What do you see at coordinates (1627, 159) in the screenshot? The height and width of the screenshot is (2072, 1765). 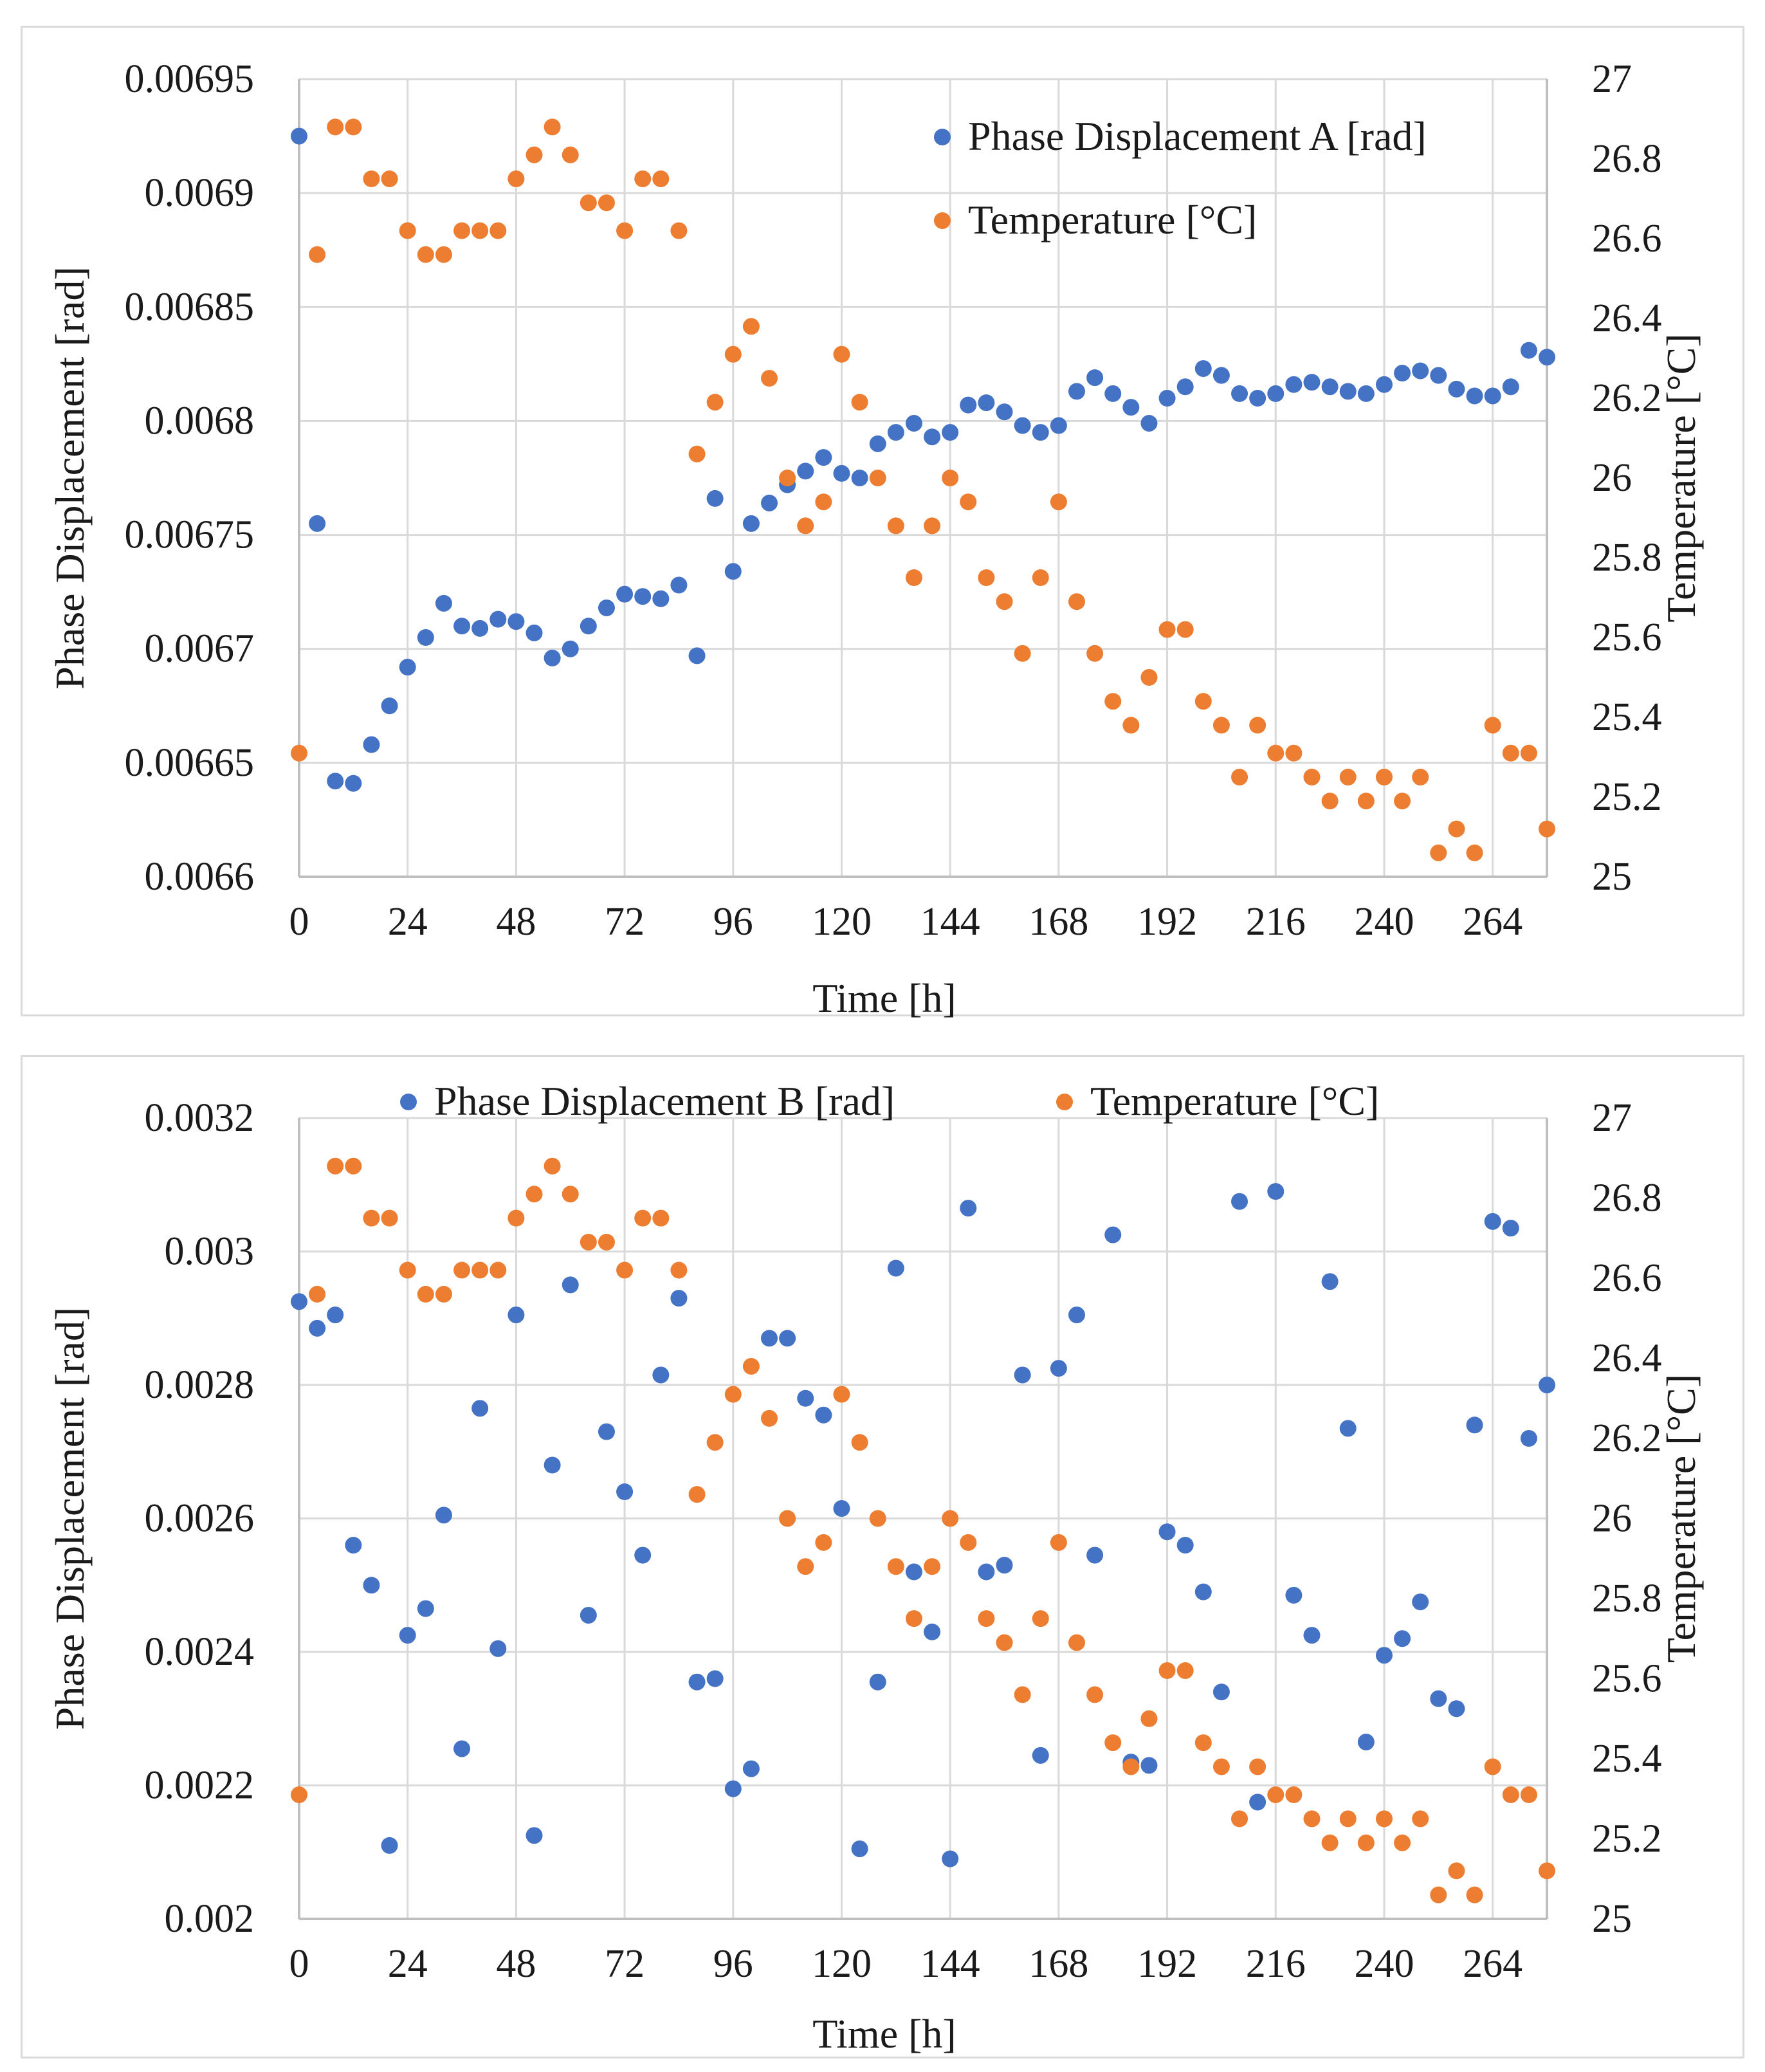 I see `y2-tick-label: 26.8` at bounding box center [1627, 159].